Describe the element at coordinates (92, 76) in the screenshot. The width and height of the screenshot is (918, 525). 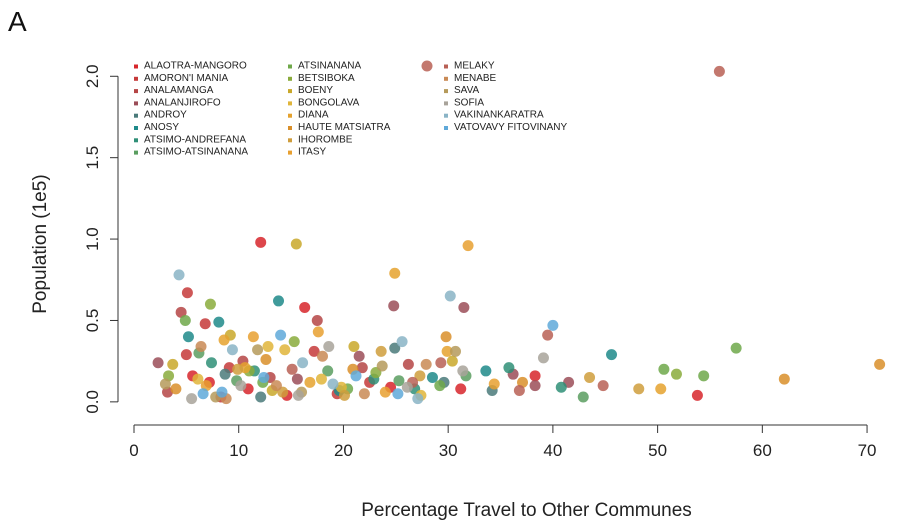
I see `y-tick-label: 2.0` at that location.